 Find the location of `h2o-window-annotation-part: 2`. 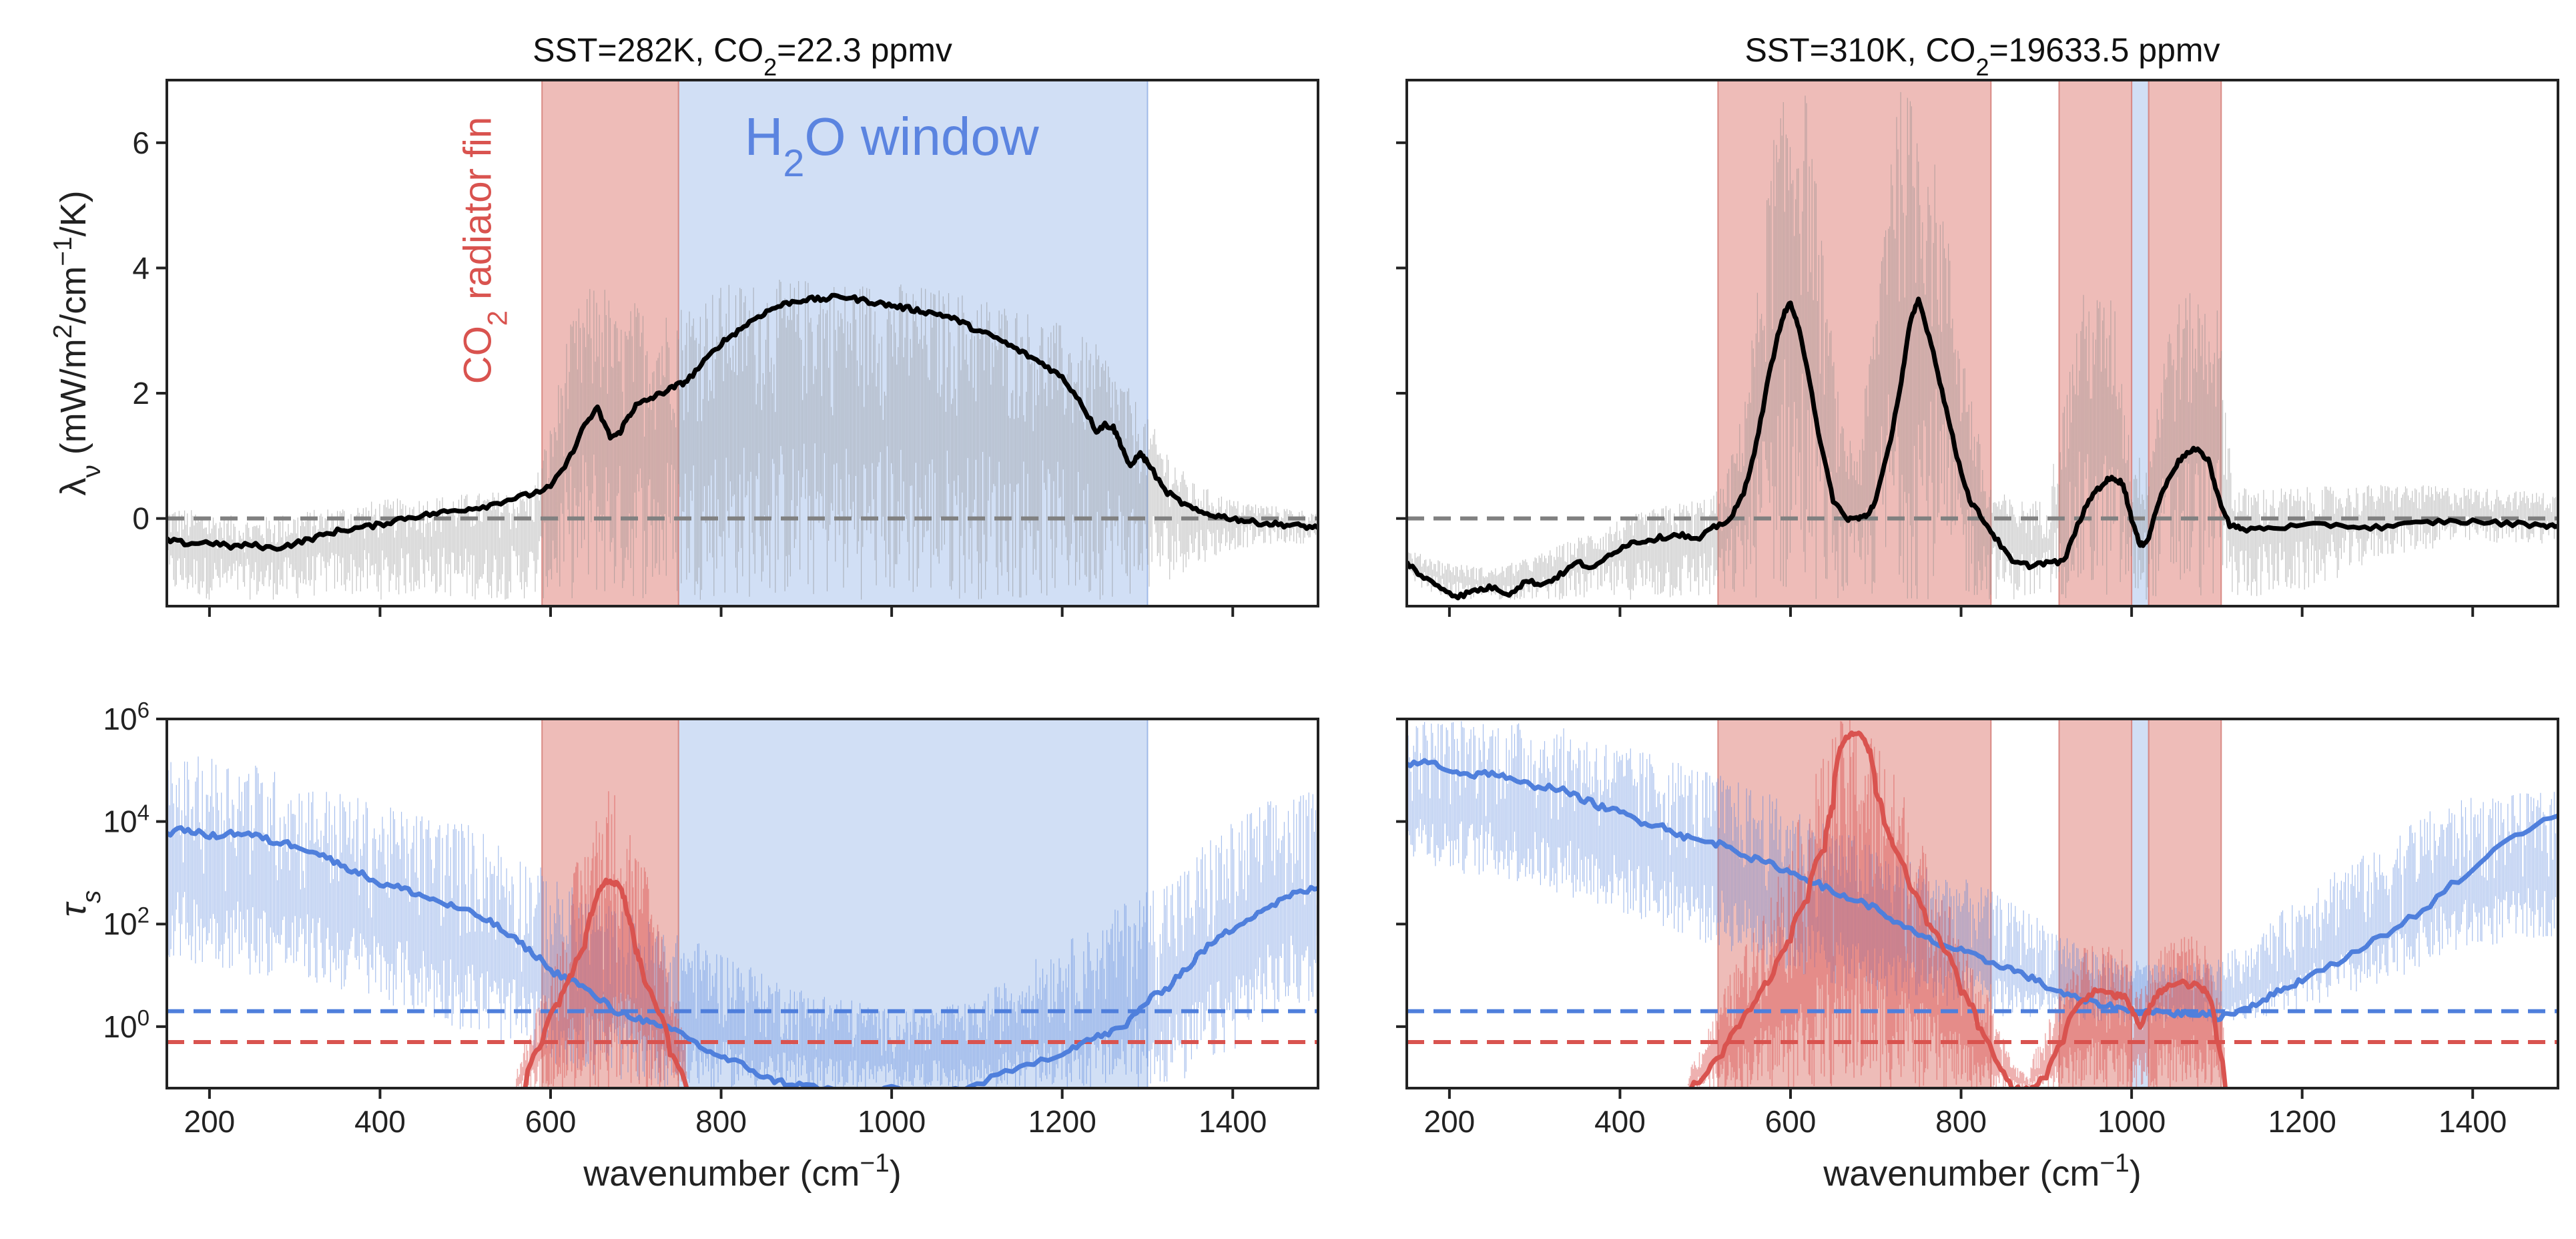

h2o-window-annotation-part: 2 is located at coordinates (793, 163).